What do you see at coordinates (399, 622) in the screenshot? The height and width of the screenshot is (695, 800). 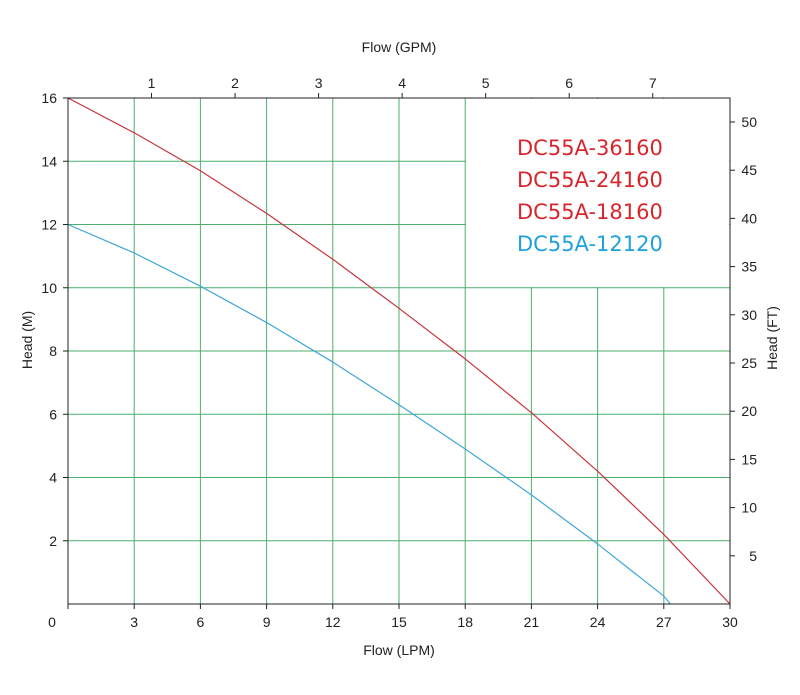 I see `x-tick-label: 15` at bounding box center [399, 622].